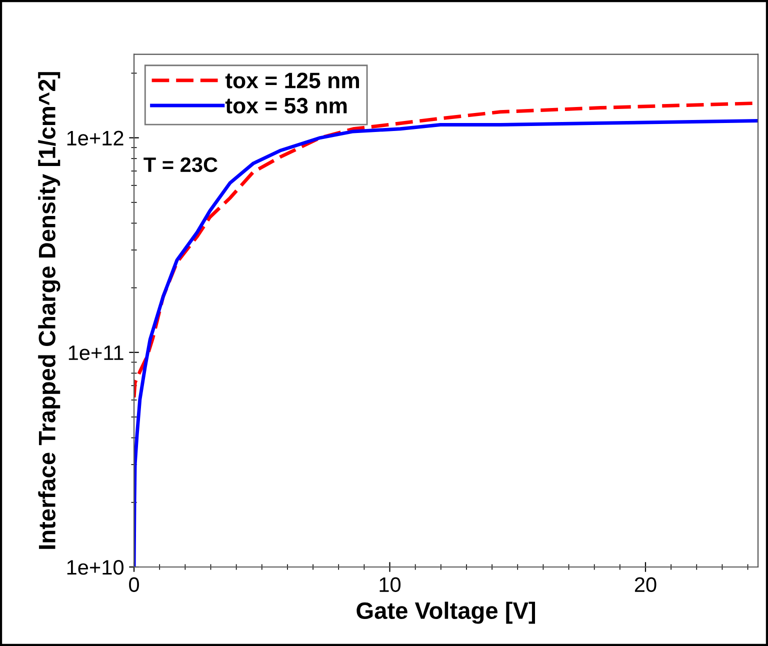  What do you see at coordinates (286, 106) in the screenshot?
I see `legend-label: tox = 53 nm` at bounding box center [286, 106].